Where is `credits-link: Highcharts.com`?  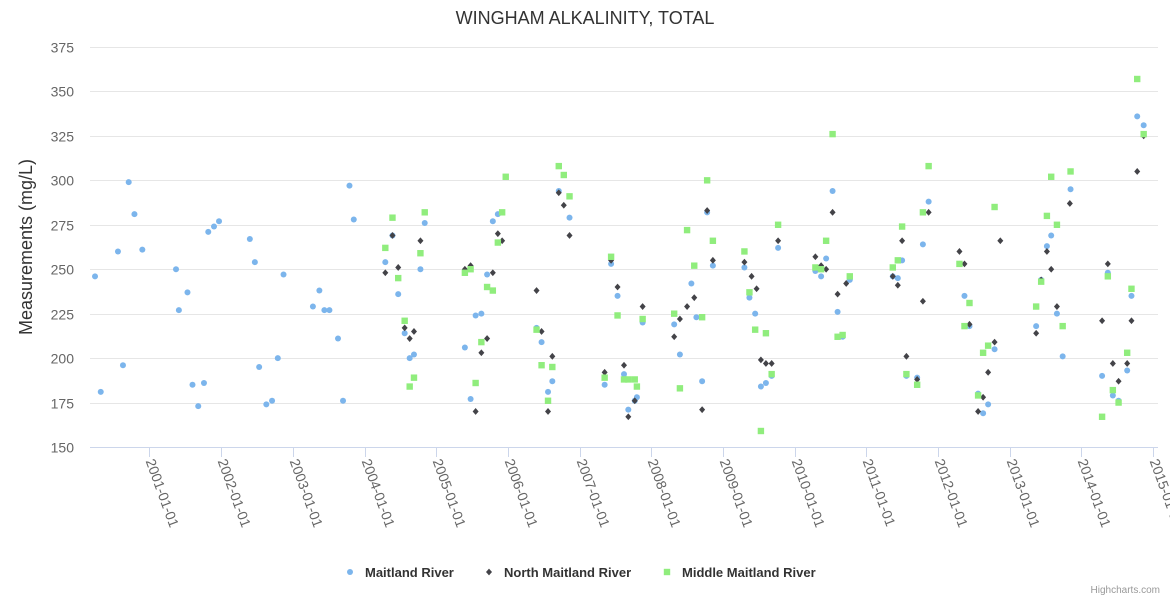 credits-link: Highcharts.com is located at coordinates (1125, 590).